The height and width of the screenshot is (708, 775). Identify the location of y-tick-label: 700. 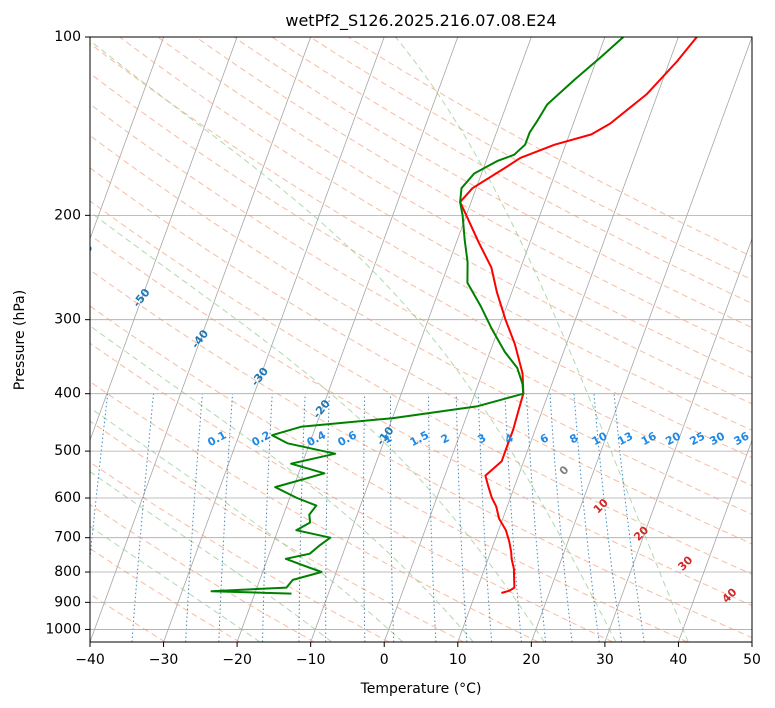
(67, 538).